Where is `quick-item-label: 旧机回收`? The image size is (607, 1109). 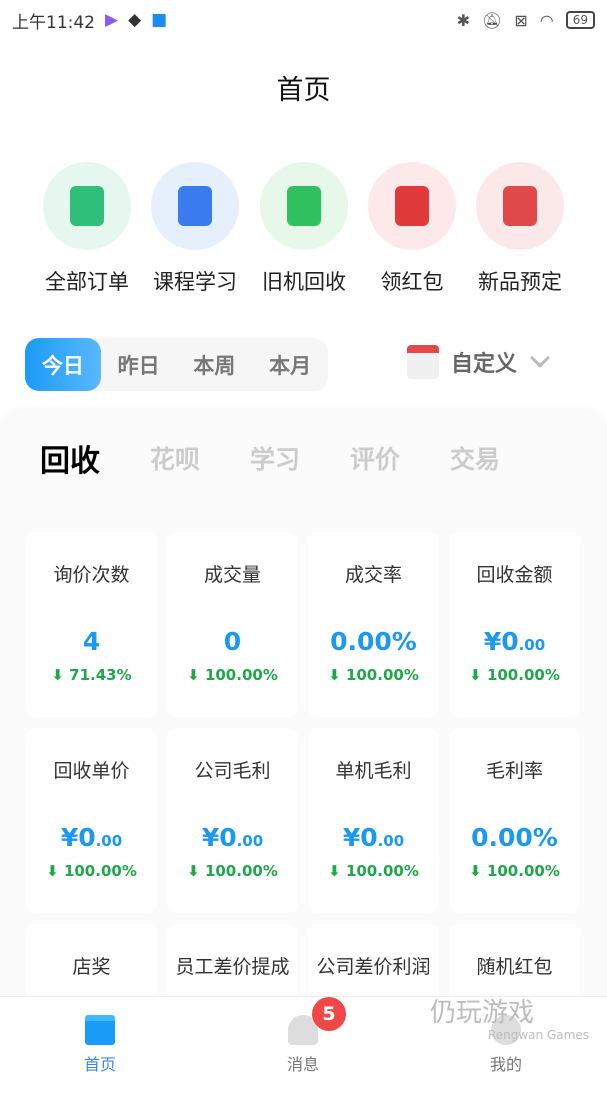
quick-item-label: 旧机回收 is located at coordinates (304, 282).